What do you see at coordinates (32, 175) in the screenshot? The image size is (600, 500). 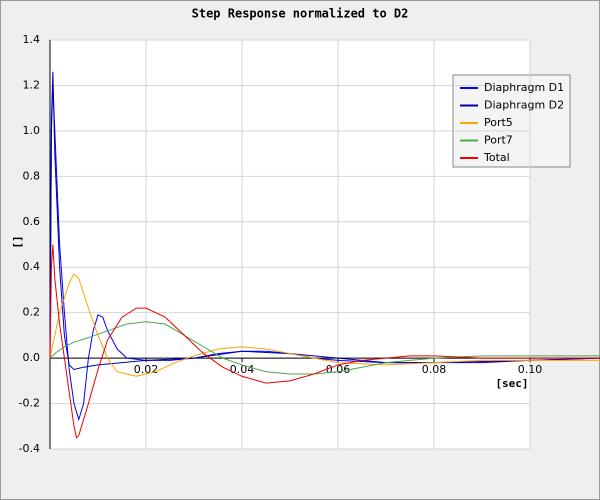 I see `y-tick-label: 0.8` at bounding box center [32, 175].